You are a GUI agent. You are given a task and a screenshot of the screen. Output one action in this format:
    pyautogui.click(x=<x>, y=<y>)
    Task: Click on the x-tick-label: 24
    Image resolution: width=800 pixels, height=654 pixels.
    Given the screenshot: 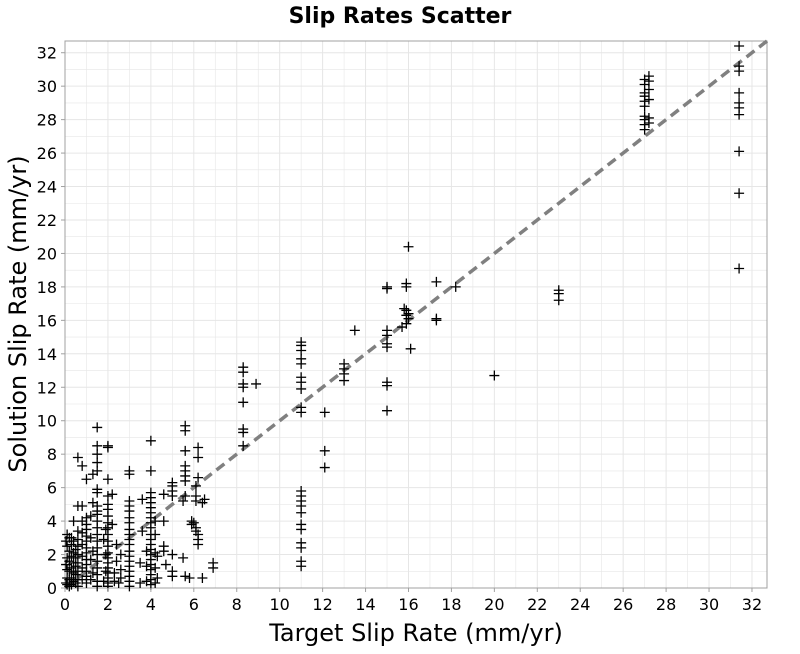 What is the action you would take?
    pyautogui.click(x=580, y=604)
    